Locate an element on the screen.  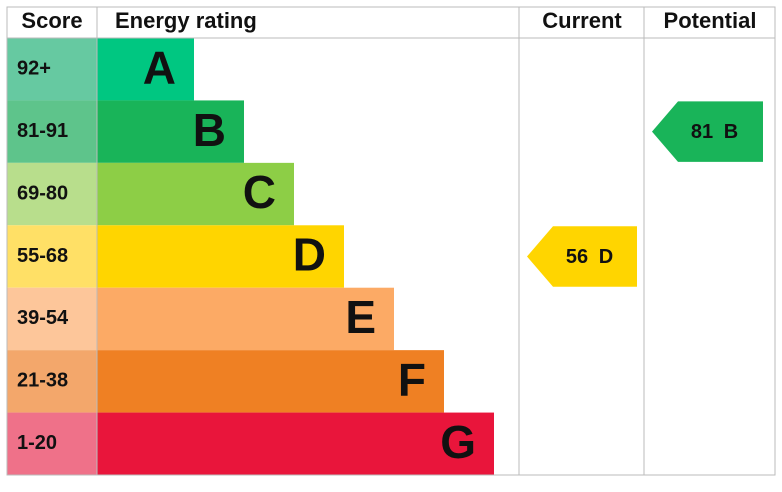
current-value: 56 is located at coordinates (577, 257).